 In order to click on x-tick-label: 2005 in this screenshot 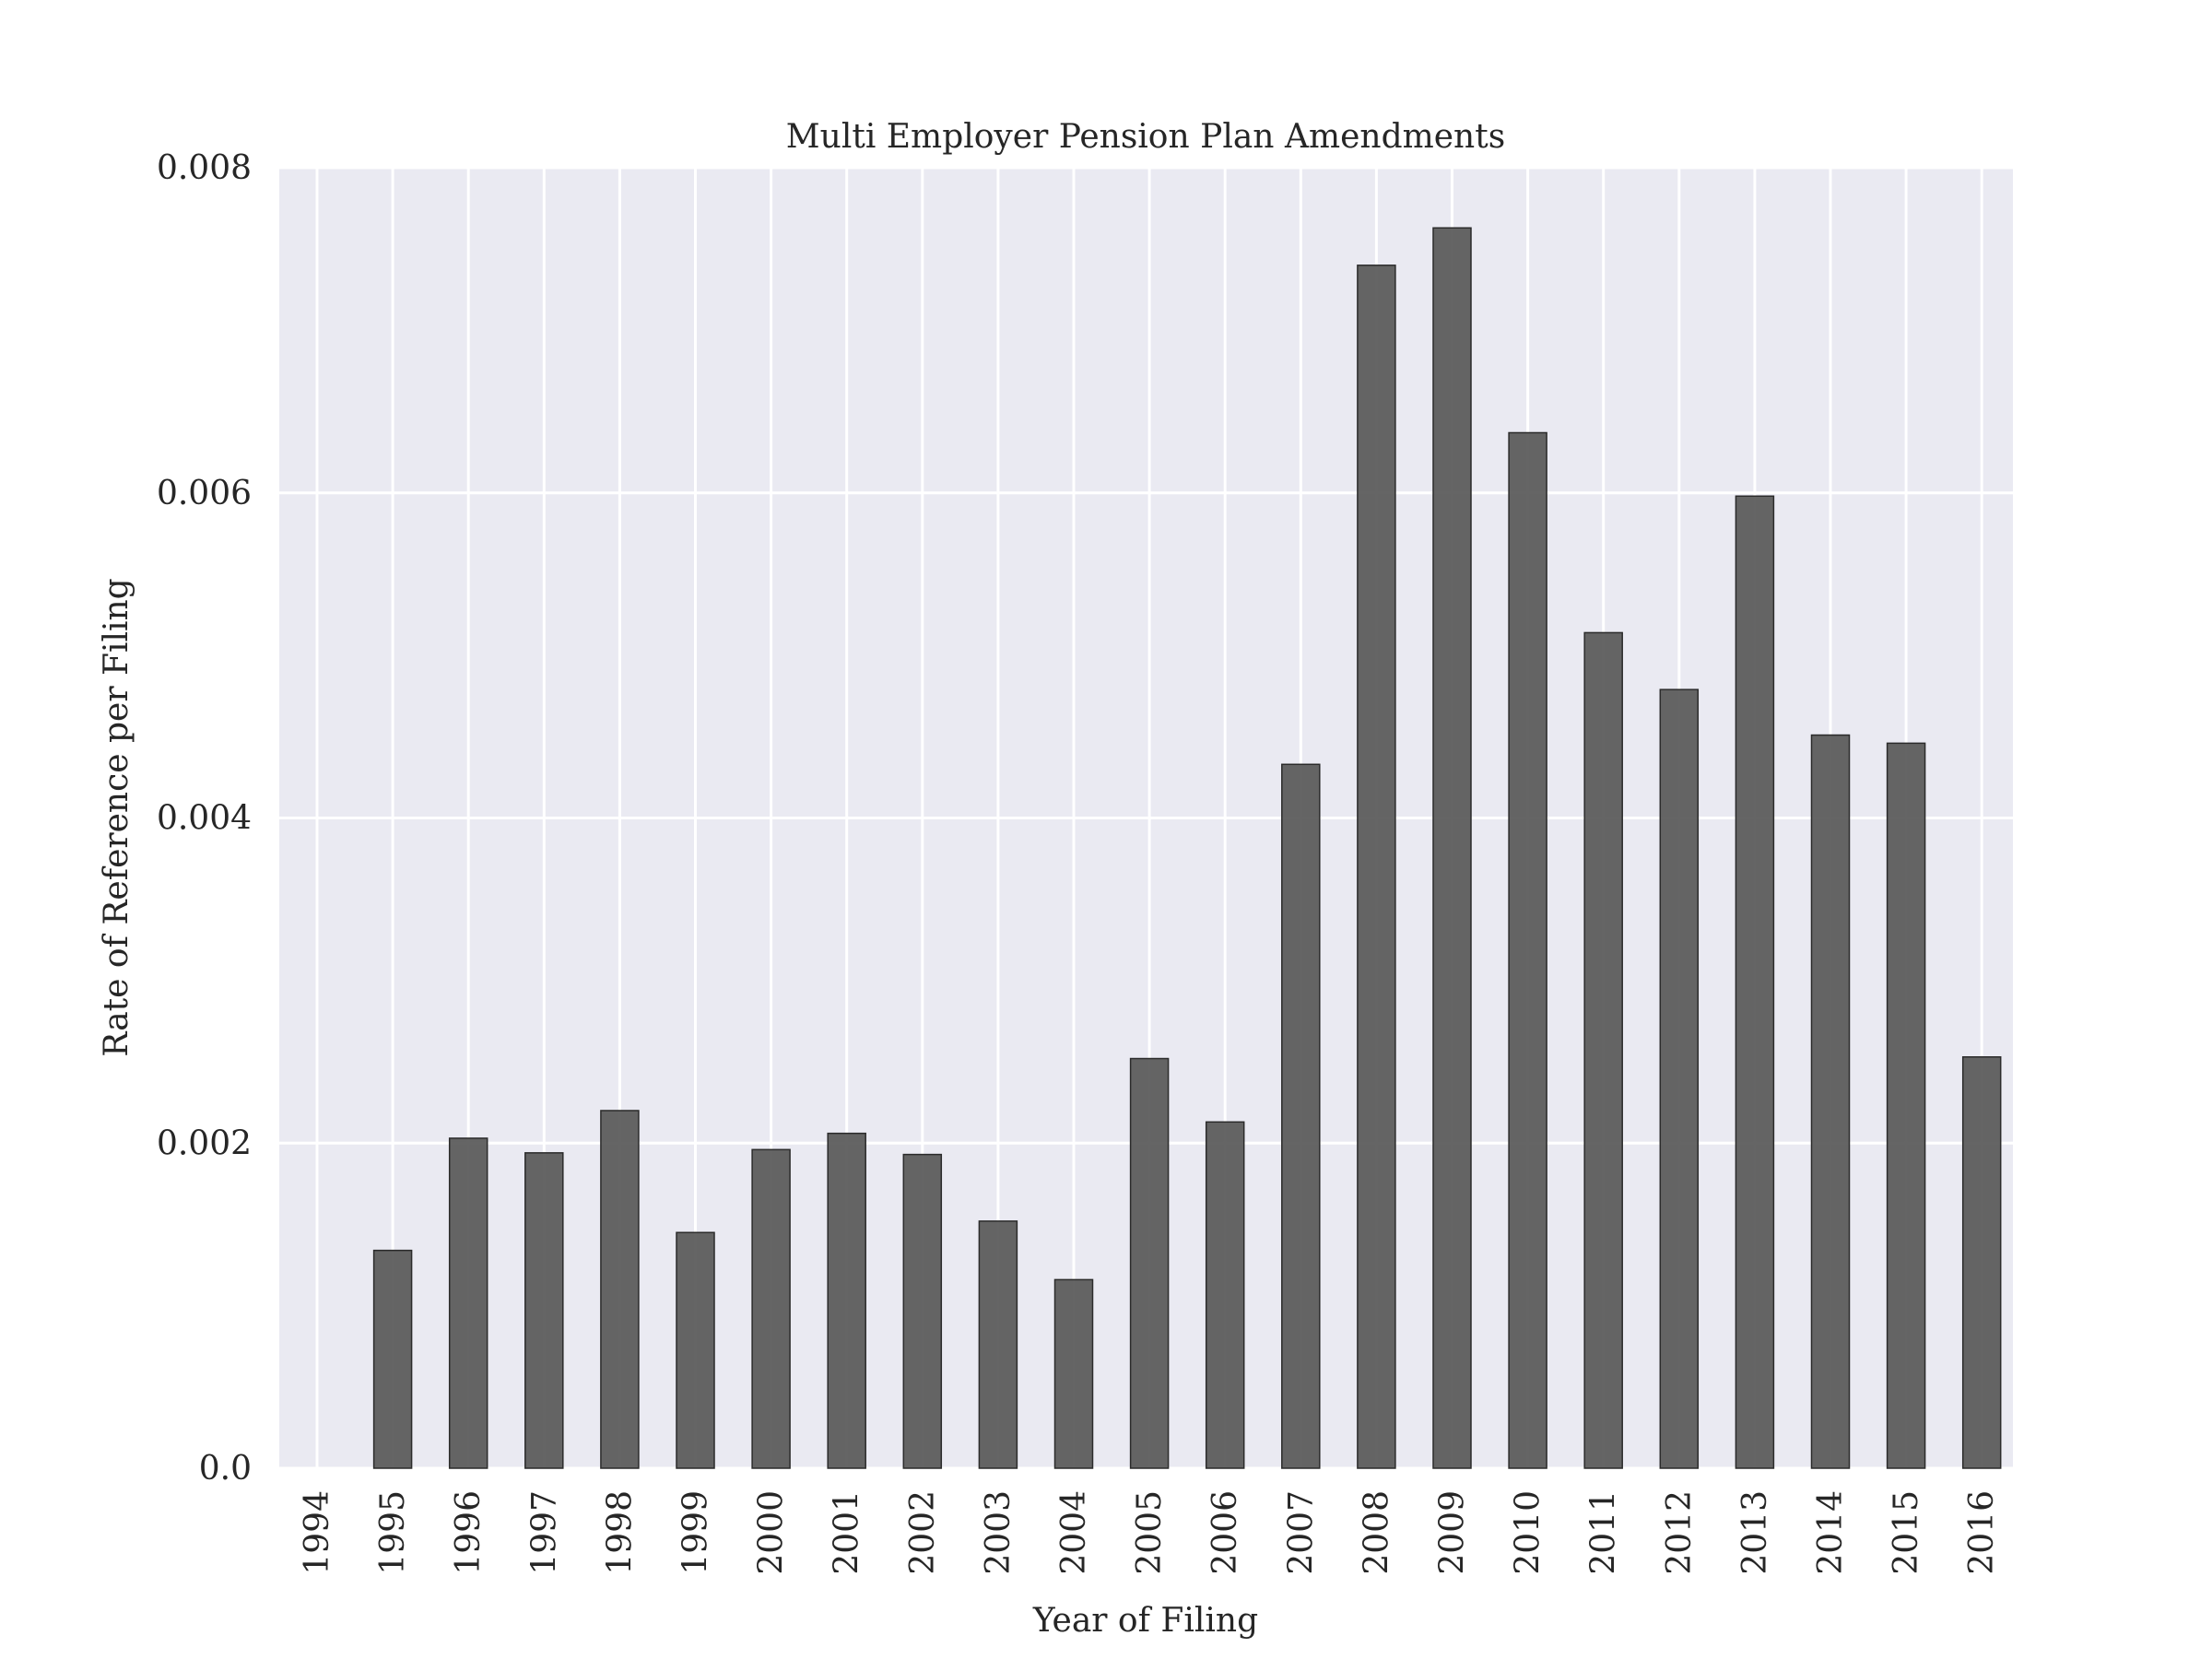, I will do `click(1150, 1532)`.